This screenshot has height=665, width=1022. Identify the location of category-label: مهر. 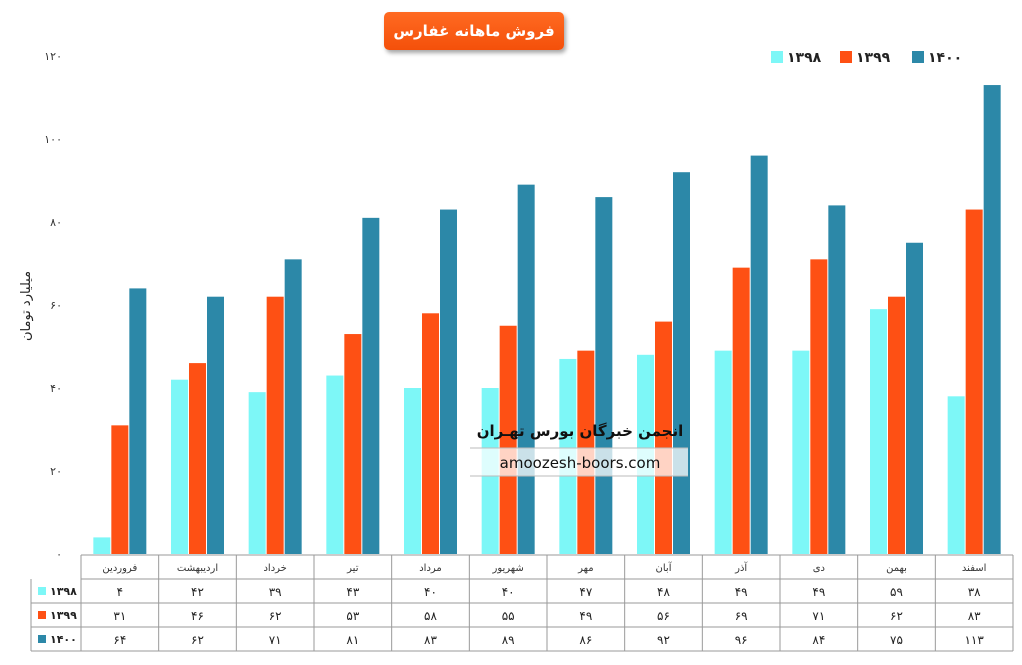
(585, 568).